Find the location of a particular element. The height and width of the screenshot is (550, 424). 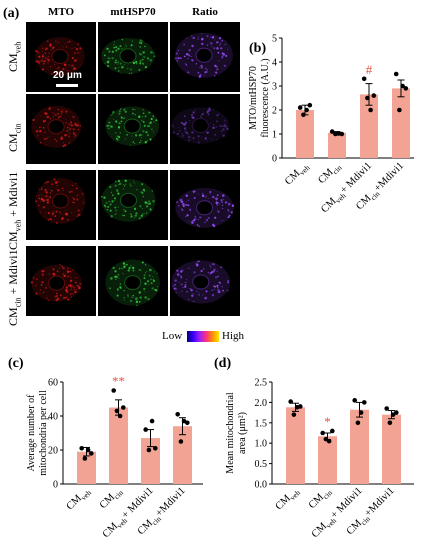

panel-c-letter: (c) is located at coordinates (16, 363).